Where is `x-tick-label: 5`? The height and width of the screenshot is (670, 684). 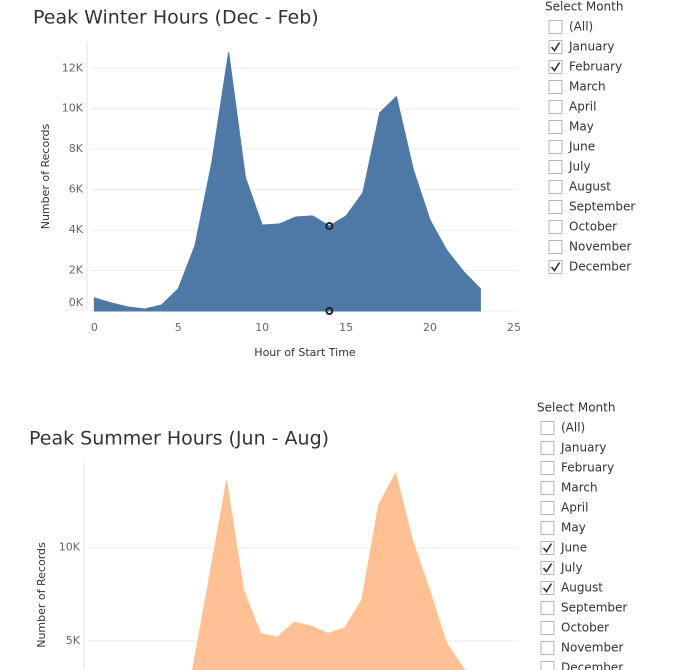 x-tick-label: 5 is located at coordinates (178, 327).